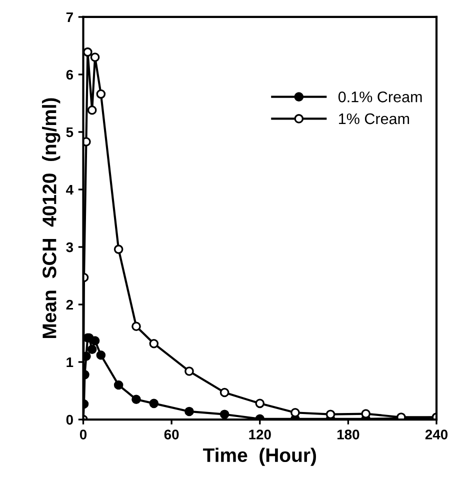 This screenshot has height=485, width=450. Describe the element at coordinates (259, 457) in the screenshot. I see `x-axis-title: Time (Hour)` at that location.